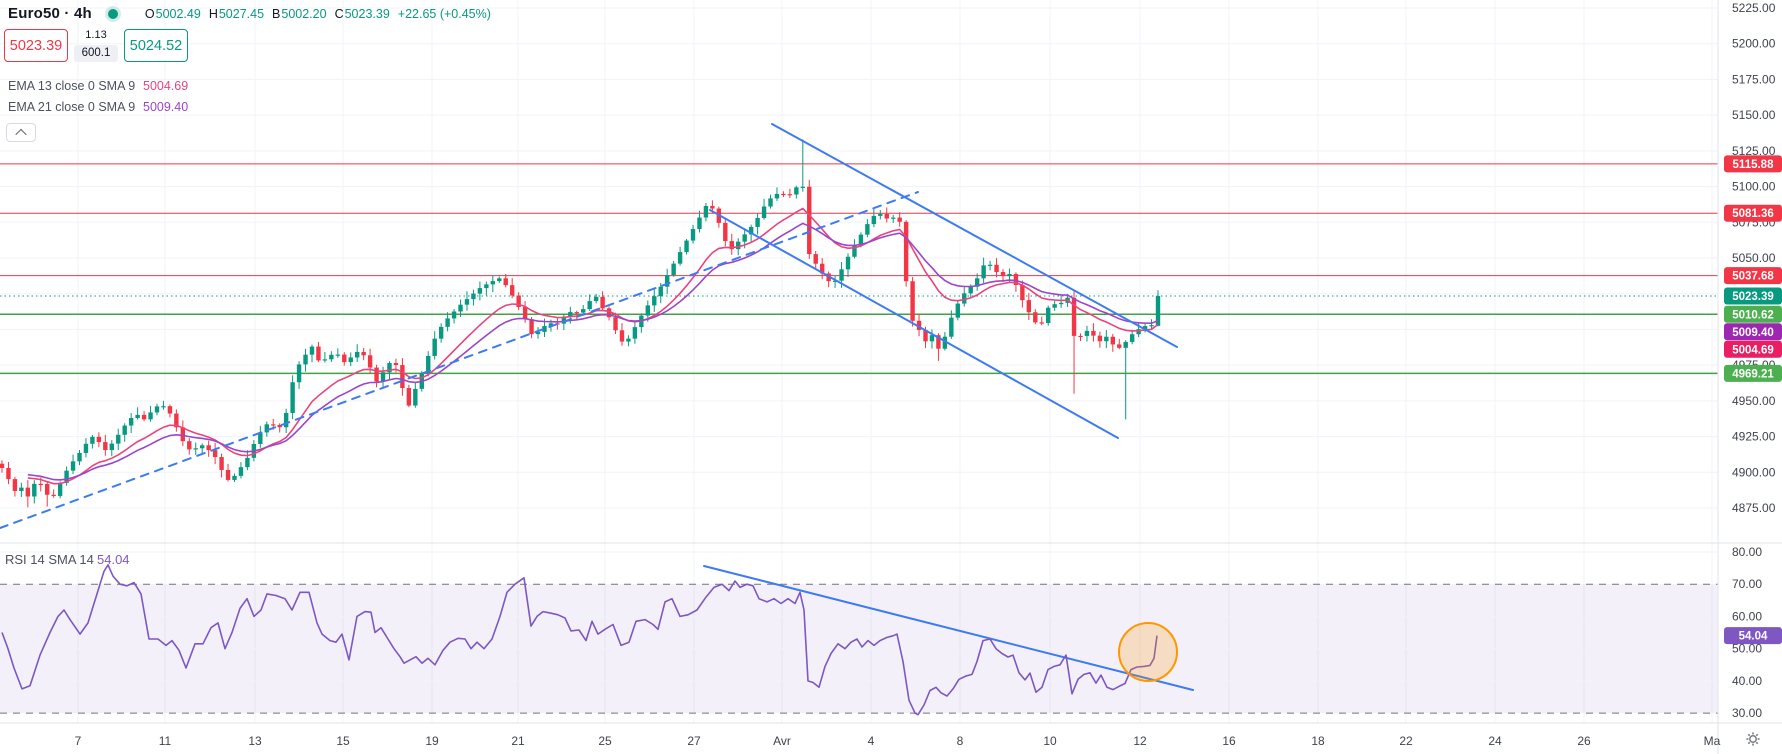  I want to click on trendline-channel-lower, so click(914, 324).